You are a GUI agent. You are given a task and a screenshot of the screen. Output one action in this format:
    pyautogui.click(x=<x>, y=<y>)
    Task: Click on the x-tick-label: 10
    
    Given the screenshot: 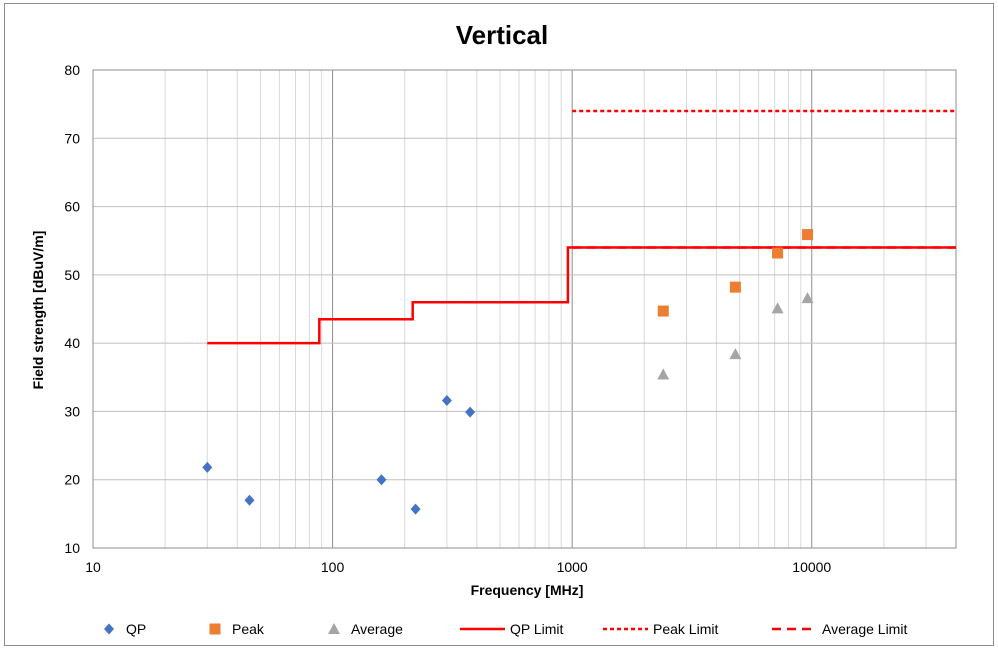 What is the action you would take?
    pyautogui.click(x=93, y=567)
    